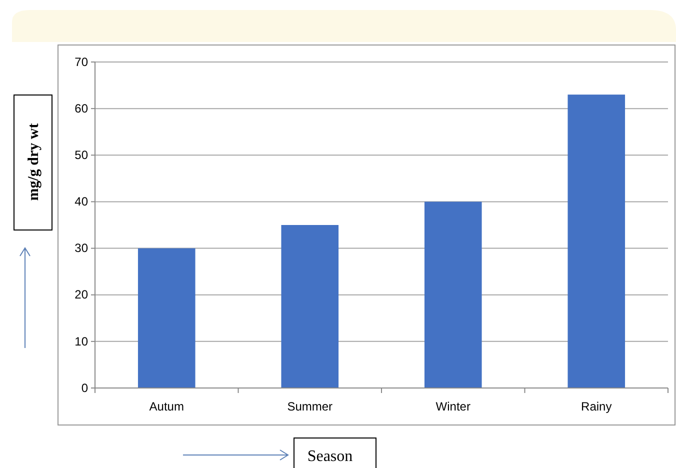  What do you see at coordinates (81, 201) in the screenshot?
I see `y-tick-label: 40` at bounding box center [81, 201].